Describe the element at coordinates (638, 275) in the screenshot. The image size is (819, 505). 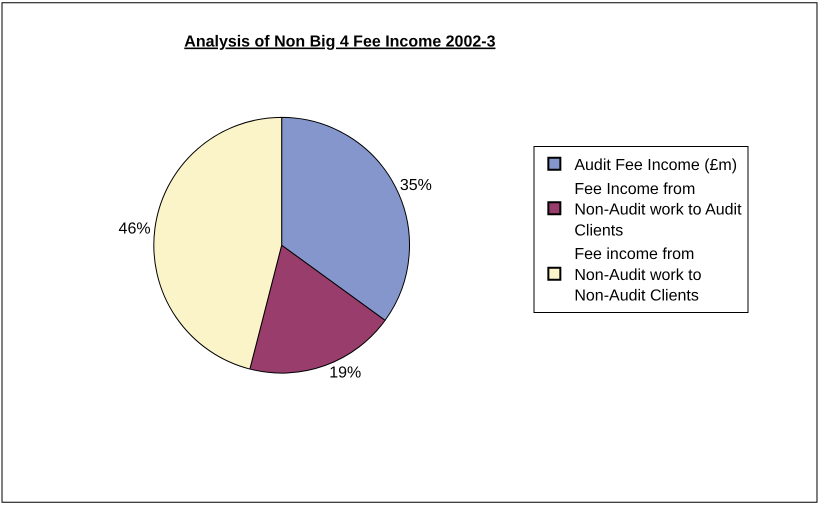
I see `legend-label: Fee income from Non-Audit work to Non-Audit Clients` at that location.